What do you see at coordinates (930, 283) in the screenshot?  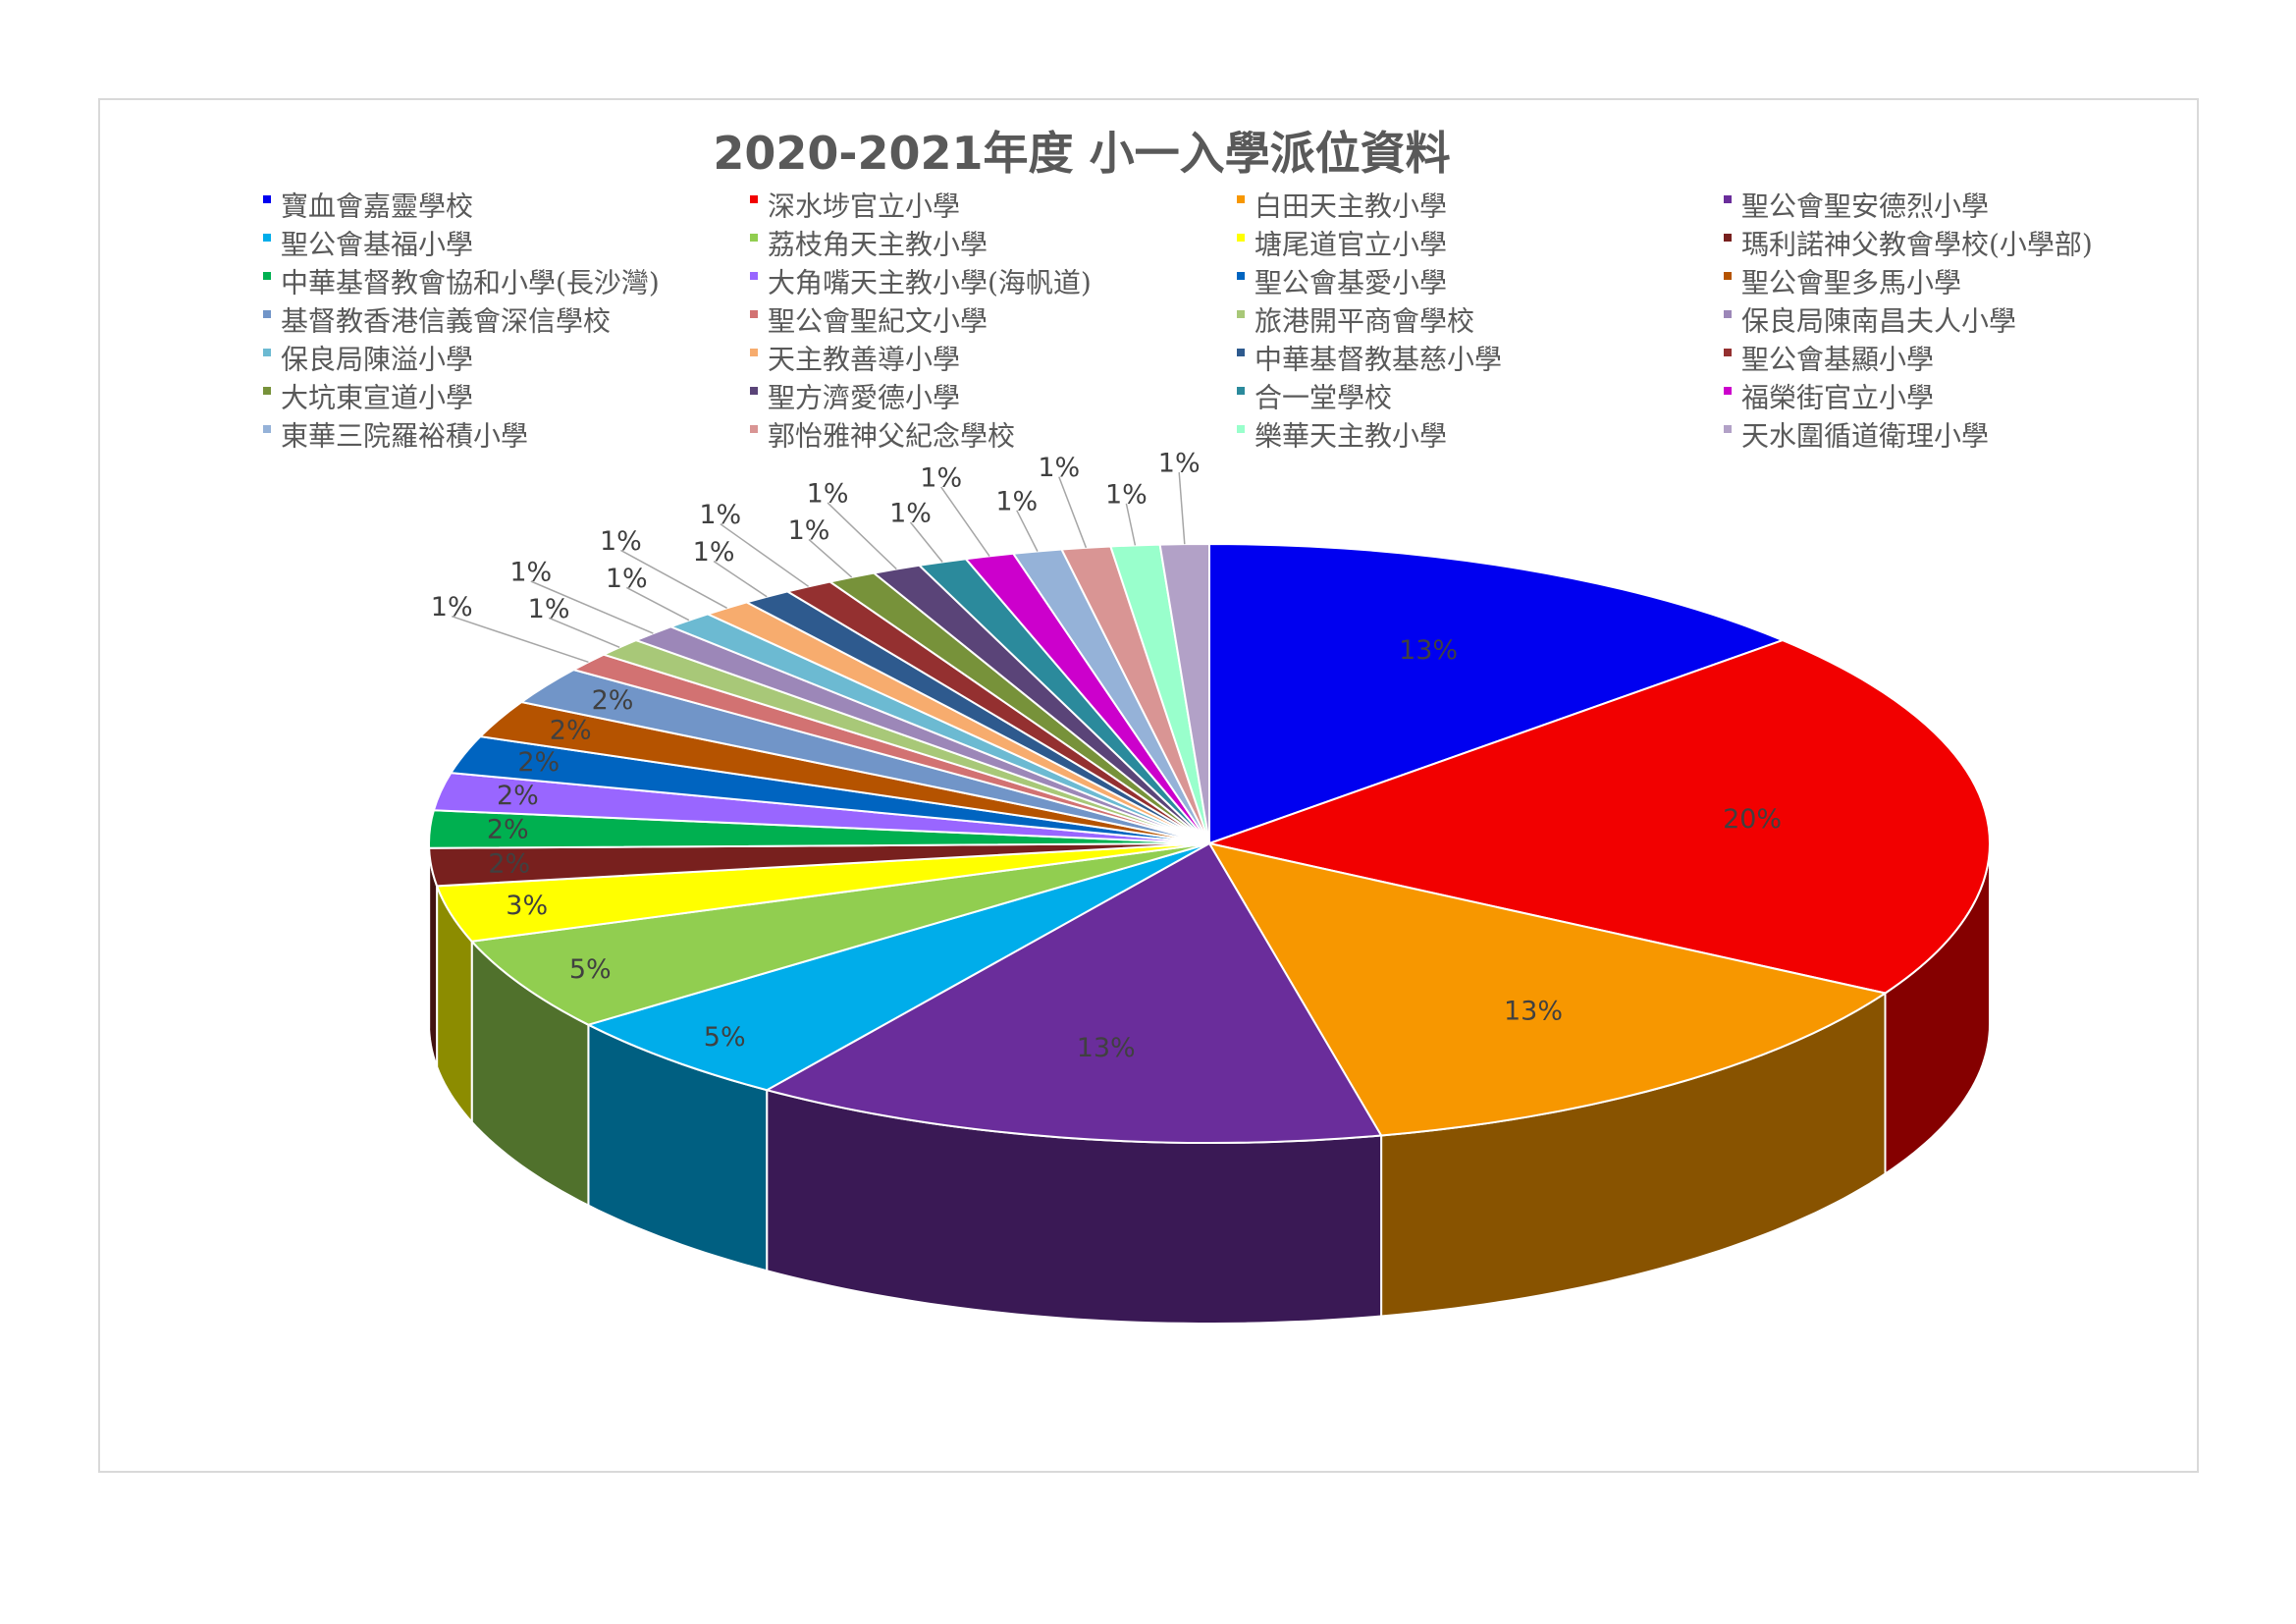 I see `legend-label: 大角嘴天主教小學(海帆道)` at bounding box center [930, 283].